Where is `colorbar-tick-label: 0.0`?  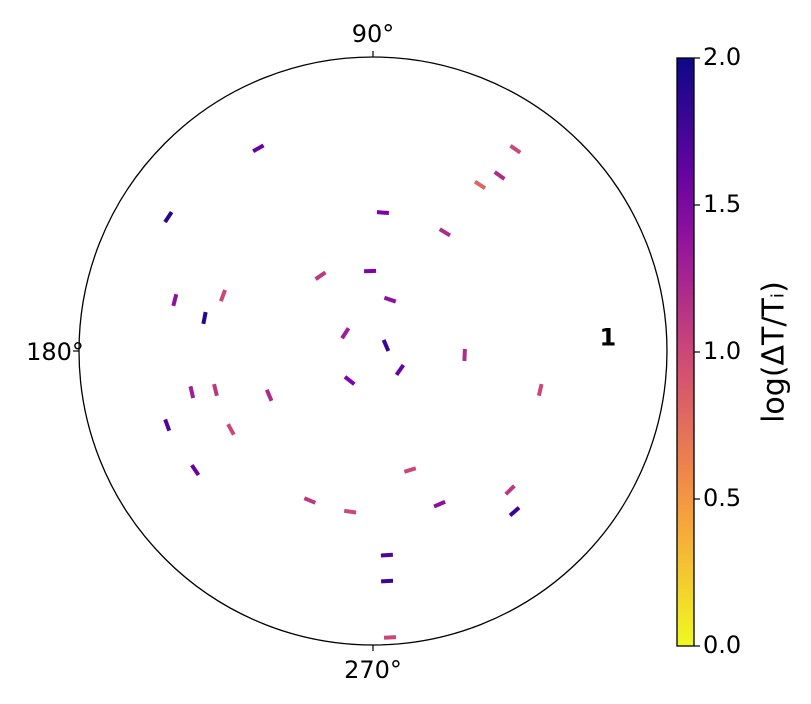 colorbar-tick-label: 0.0 is located at coordinates (722, 645).